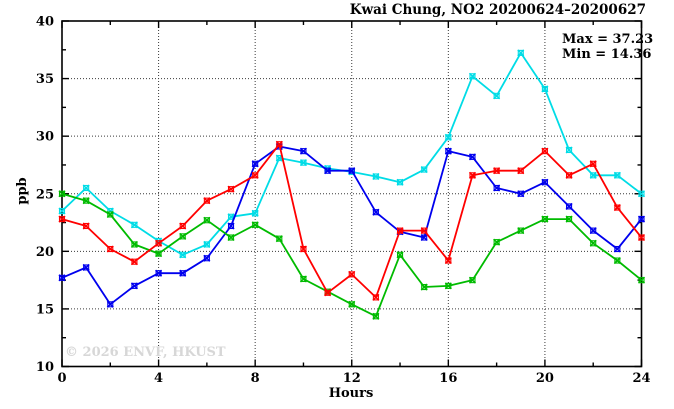 The width and height of the screenshot is (674, 409). I want to click on annotation-max: Max = 37.23, so click(607, 39).